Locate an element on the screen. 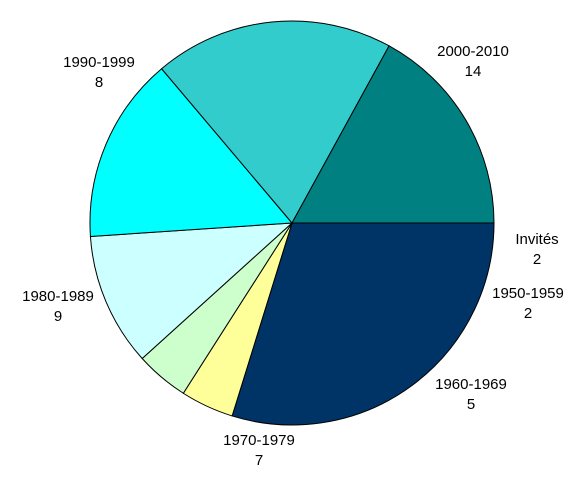 This screenshot has height=502, width=588. data-label-category: 1990-1999 is located at coordinates (99, 62).